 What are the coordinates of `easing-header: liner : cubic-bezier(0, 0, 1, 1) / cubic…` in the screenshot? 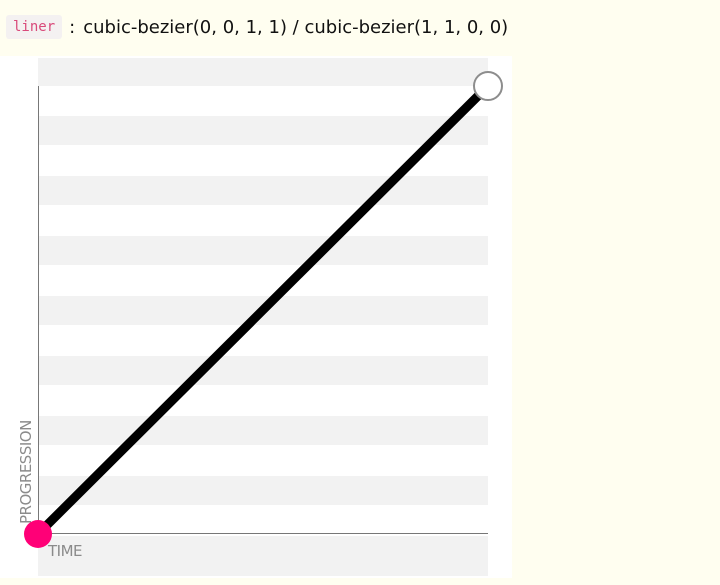 It's located at (257, 27).